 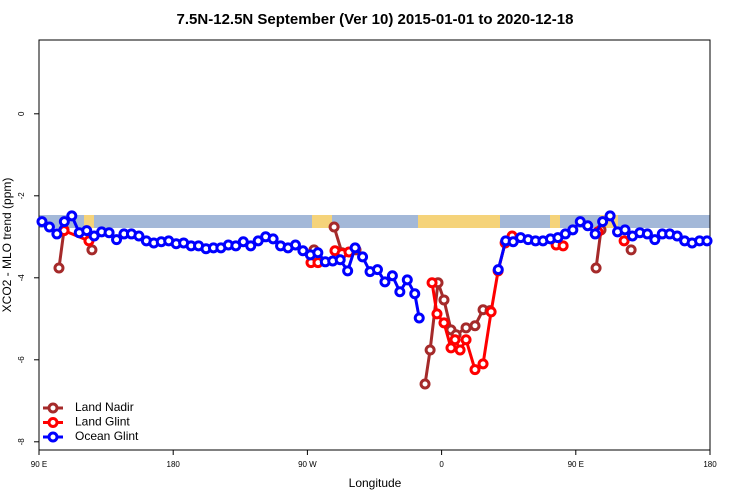 I want to click on land-mask, so click(x=374, y=221).